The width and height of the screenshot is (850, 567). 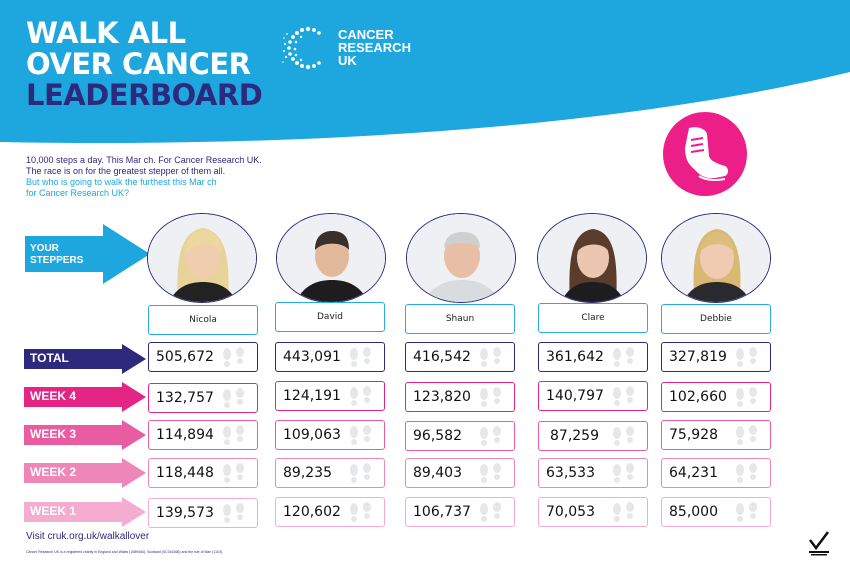 I want to click on shoe-badge, so click(x=705, y=154).